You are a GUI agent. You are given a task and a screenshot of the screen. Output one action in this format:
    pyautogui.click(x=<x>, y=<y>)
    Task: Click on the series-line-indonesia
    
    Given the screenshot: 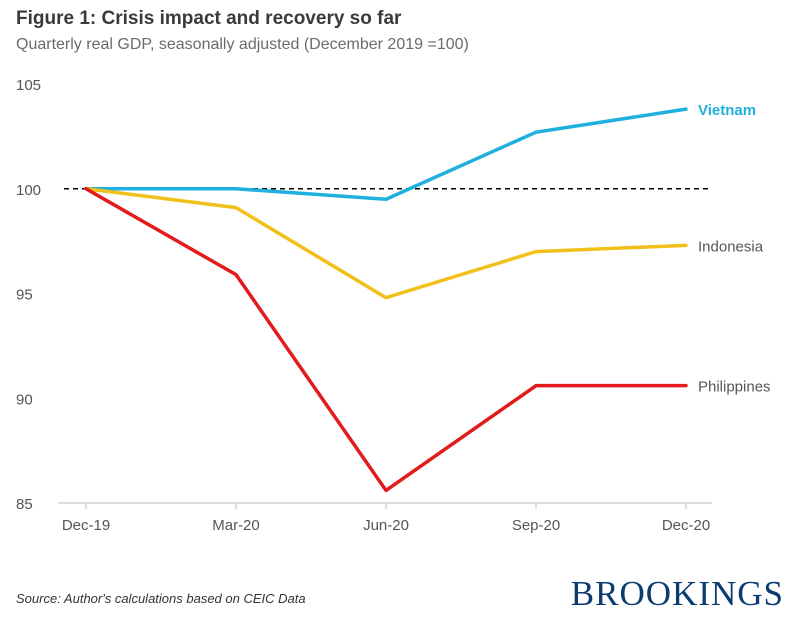 What is the action you would take?
    pyautogui.click(x=386, y=243)
    